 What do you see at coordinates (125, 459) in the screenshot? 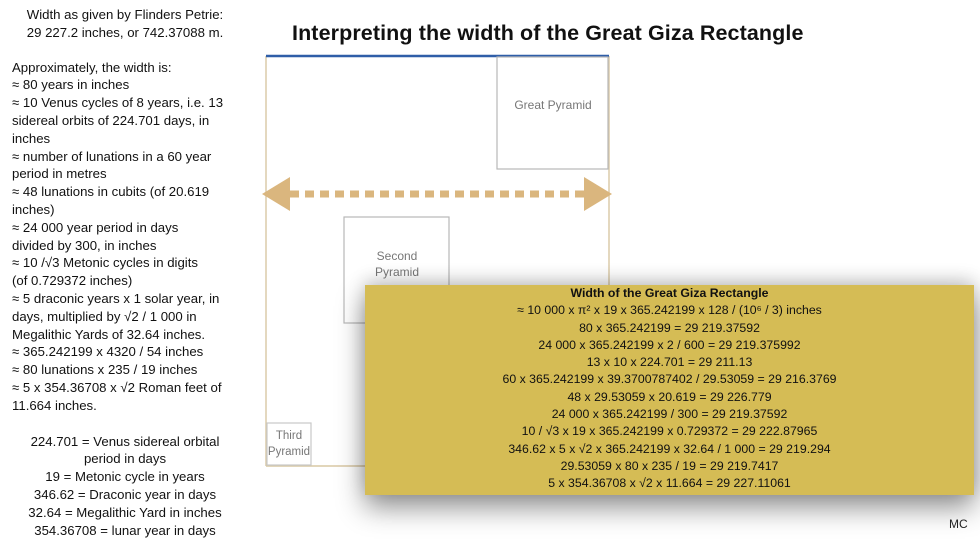
I see `definition-line: period in days` at bounding box center [125, 459].